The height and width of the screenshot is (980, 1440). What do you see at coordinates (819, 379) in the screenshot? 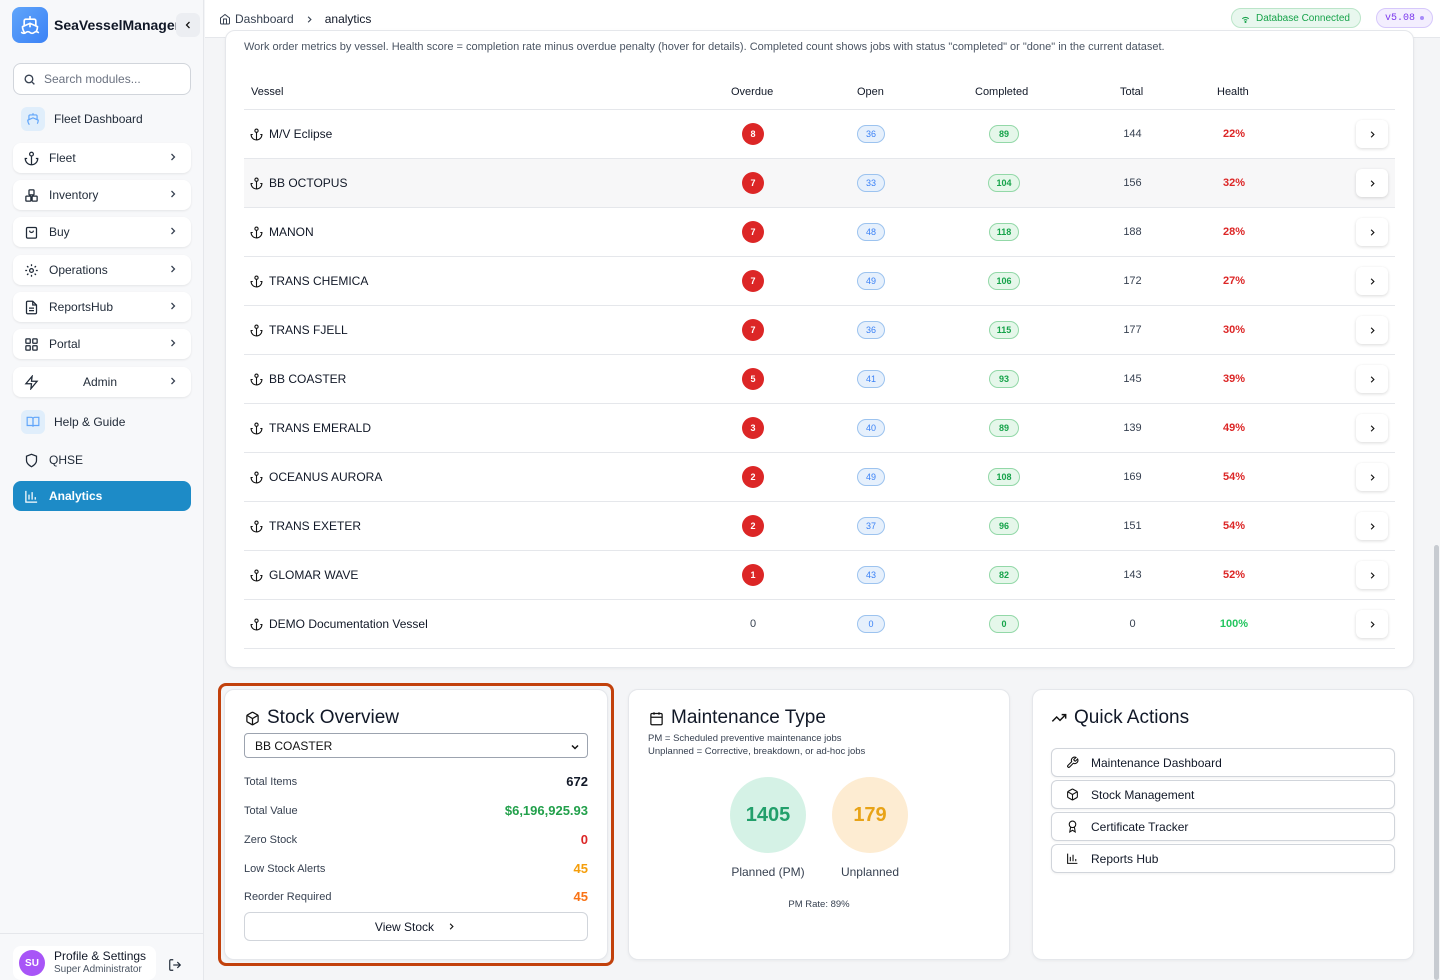
I see `table-row: BB COASTER 5 41 93 145 39%` at bounding box center [819, 379].